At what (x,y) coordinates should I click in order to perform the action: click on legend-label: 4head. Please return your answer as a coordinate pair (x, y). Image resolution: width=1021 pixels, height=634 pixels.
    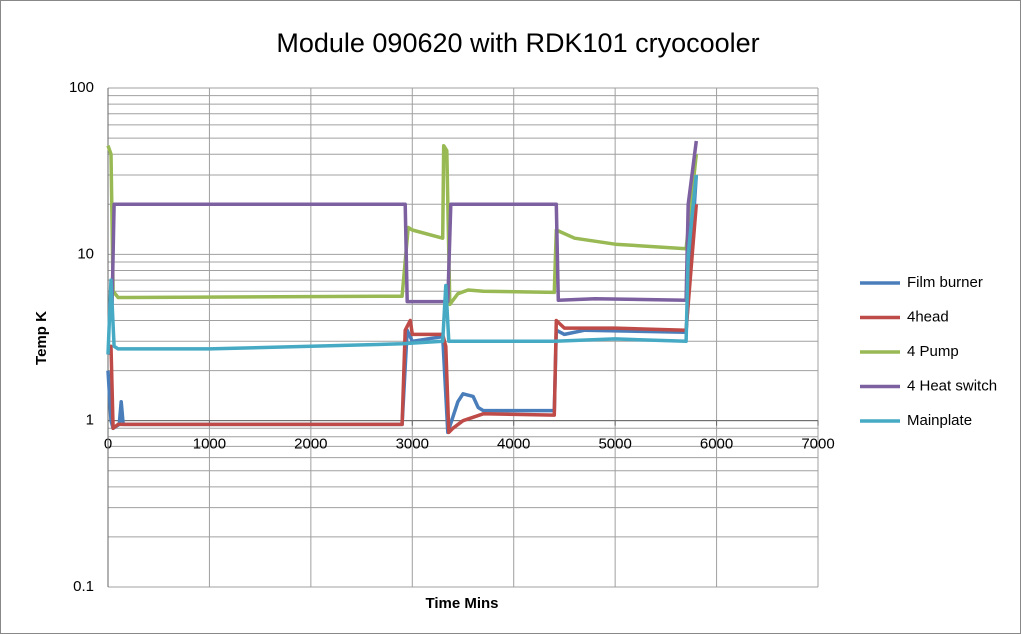
    Looking at the image, I should click on (928, 316).